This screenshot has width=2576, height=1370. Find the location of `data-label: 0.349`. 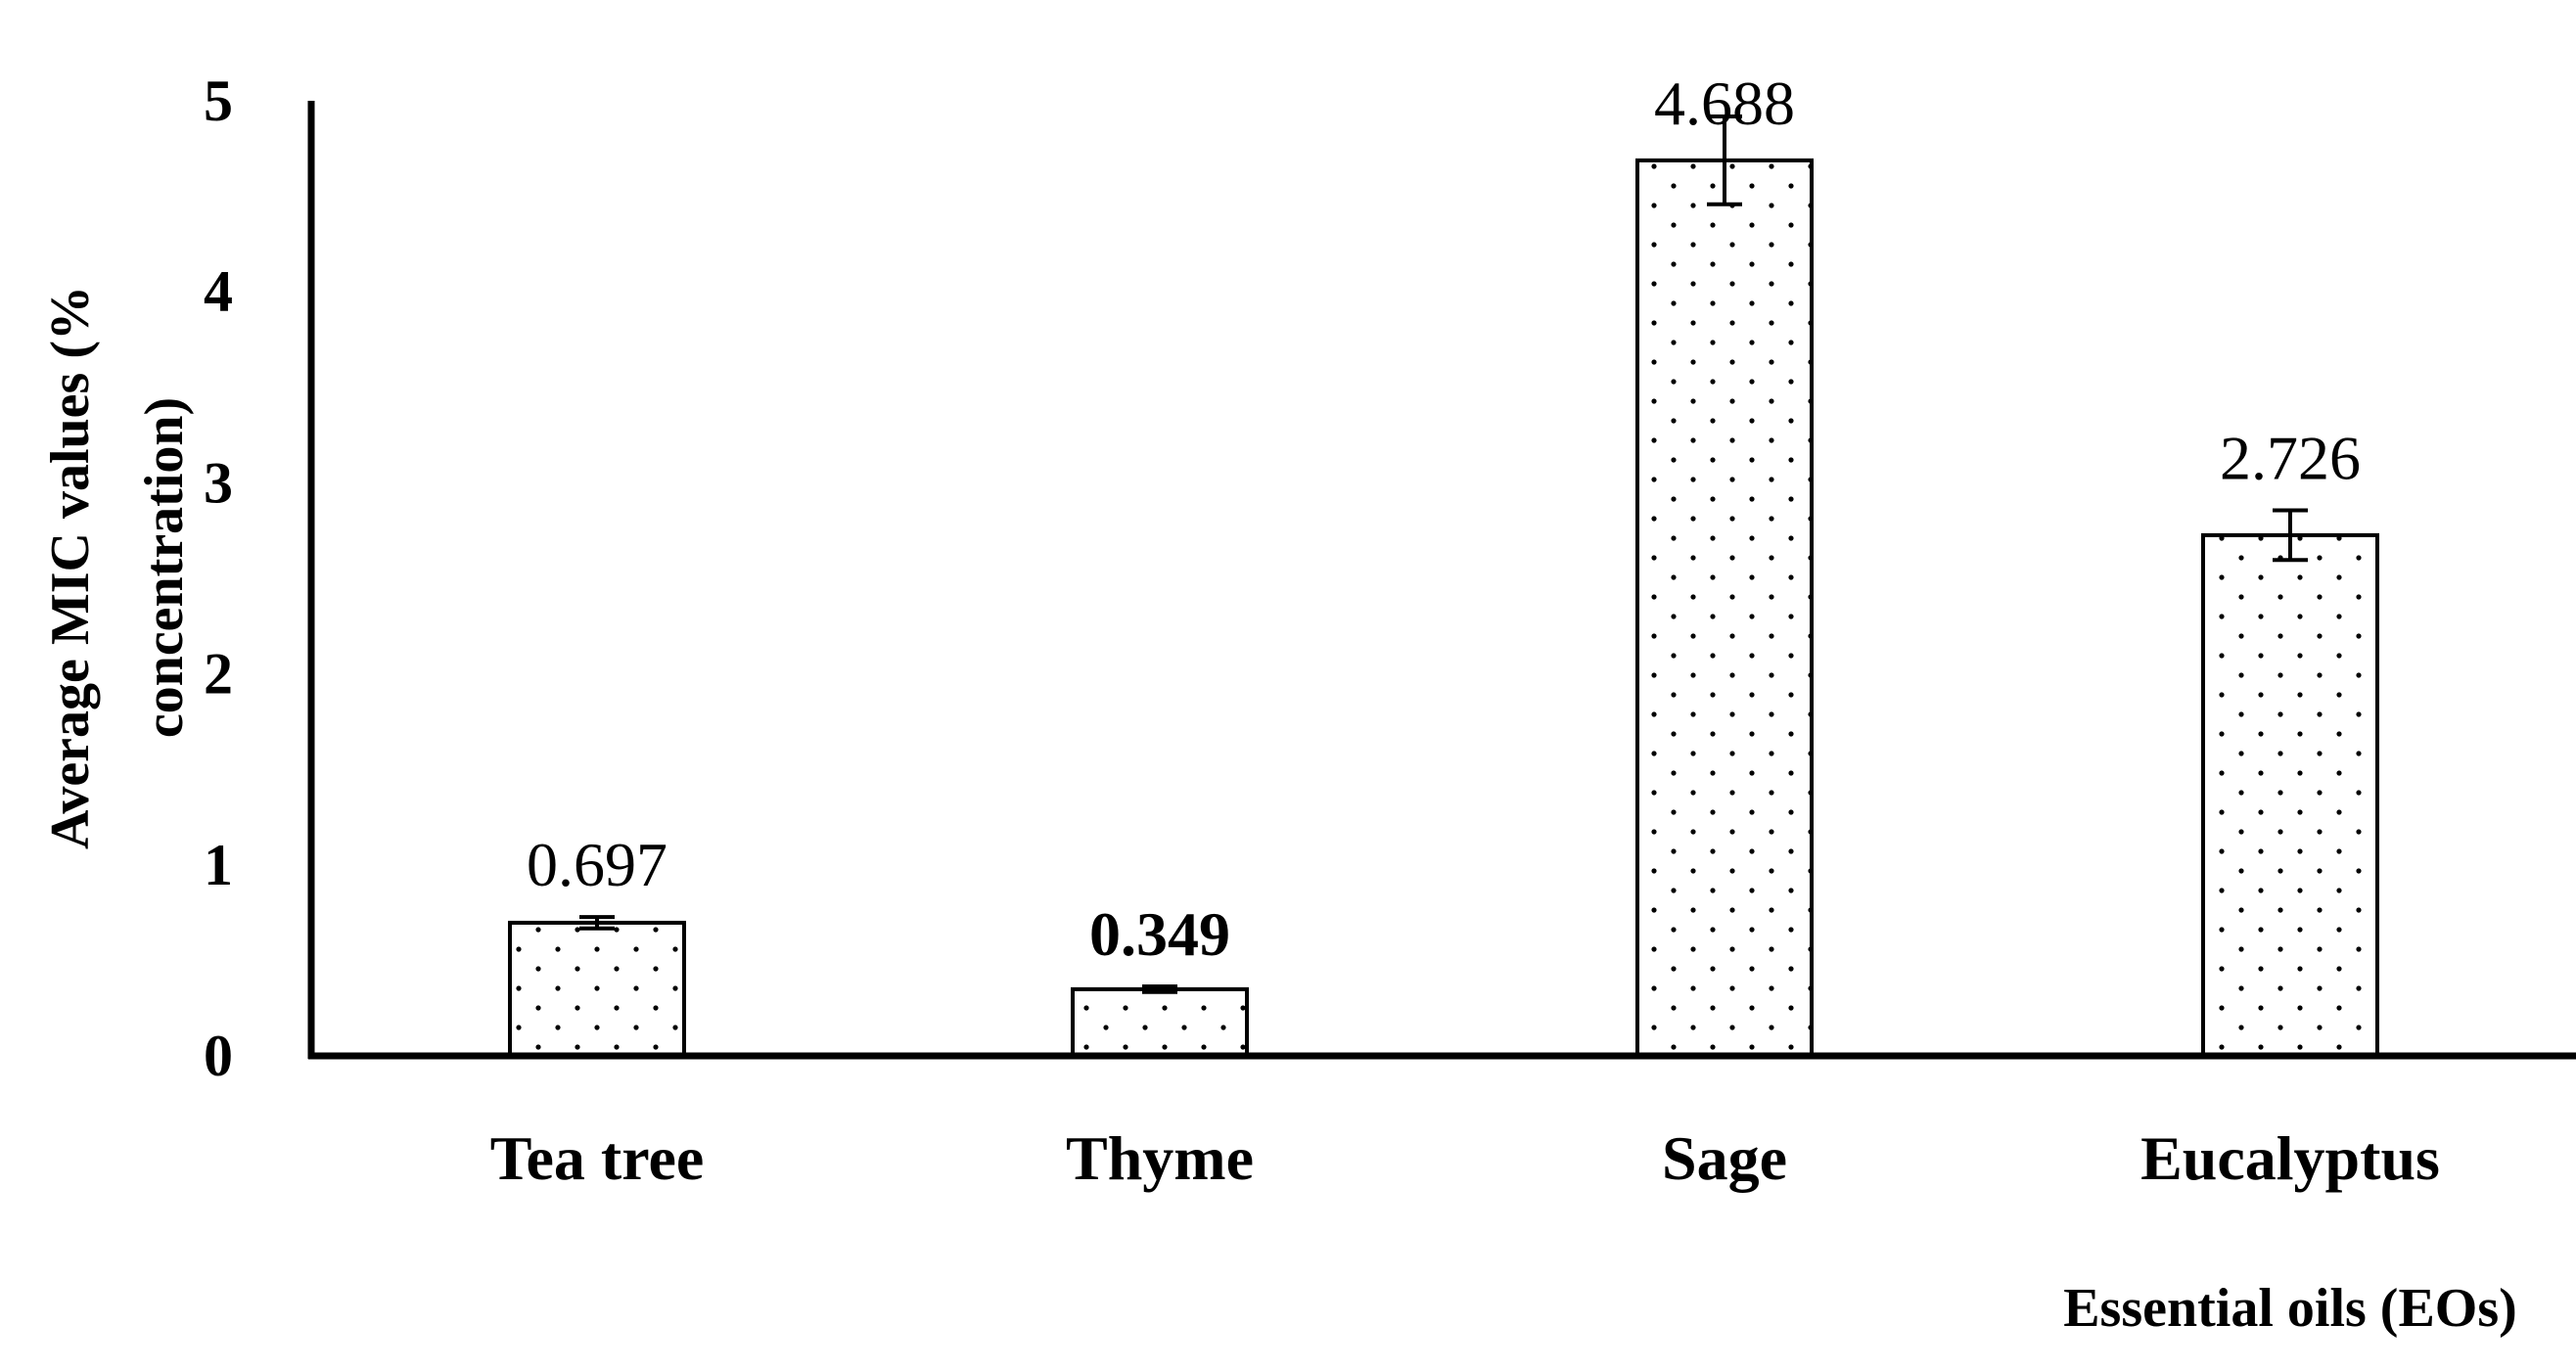

data-label: 0.349 is located at coordinates (1159, 934).